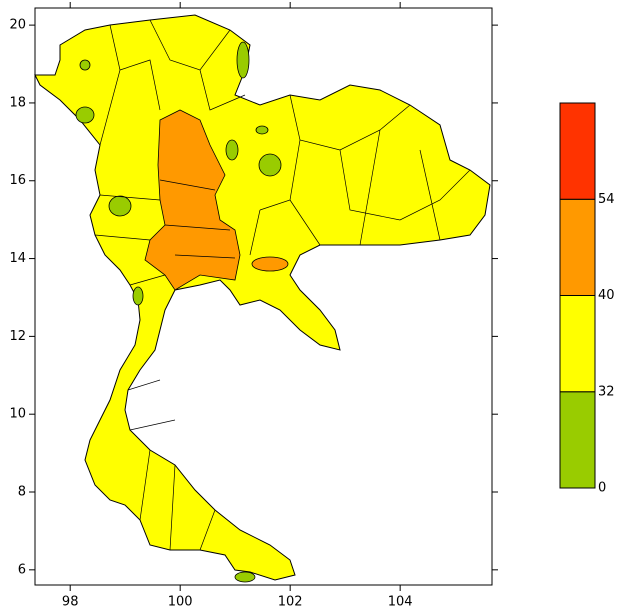 This screenshot has width=620, height=614. What do you see at coordinates (606, 391) in the screenshot?
I see `colorbar-label: 32` at bounding box center [606, 391].